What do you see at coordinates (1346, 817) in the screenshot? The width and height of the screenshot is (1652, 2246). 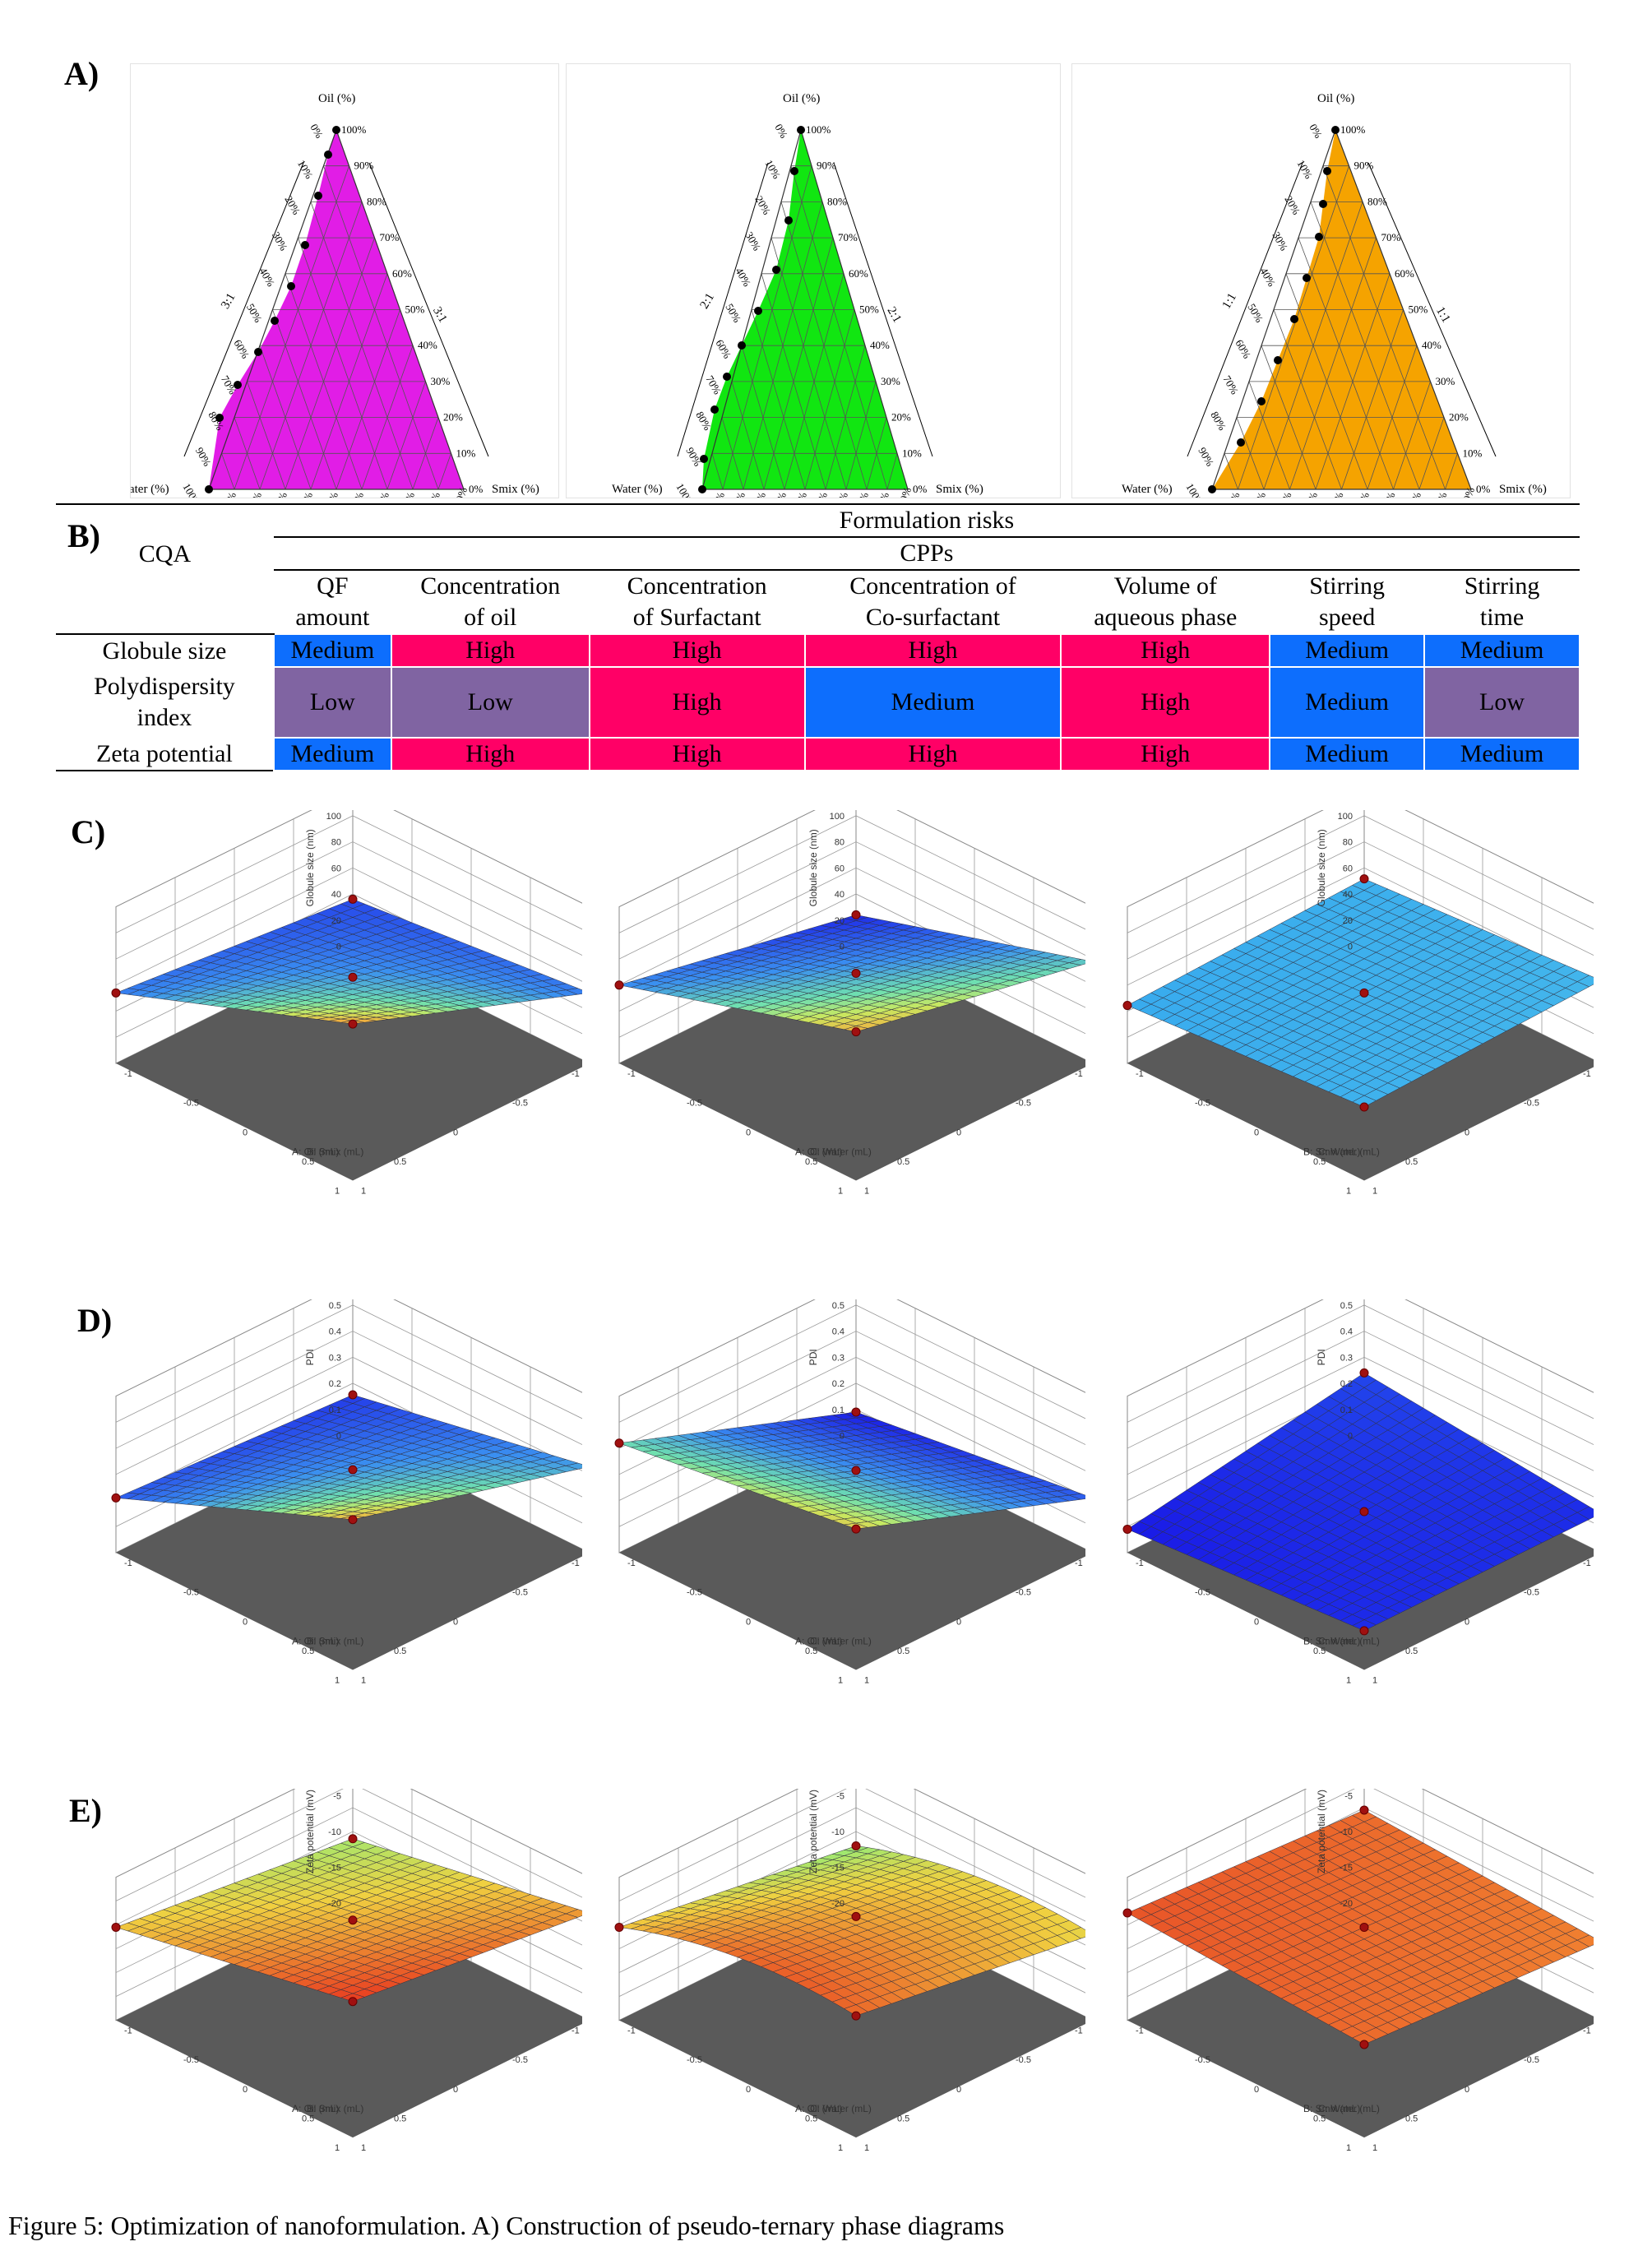 I see `z-tick-label: 100` at bounding box center [1346, 817].